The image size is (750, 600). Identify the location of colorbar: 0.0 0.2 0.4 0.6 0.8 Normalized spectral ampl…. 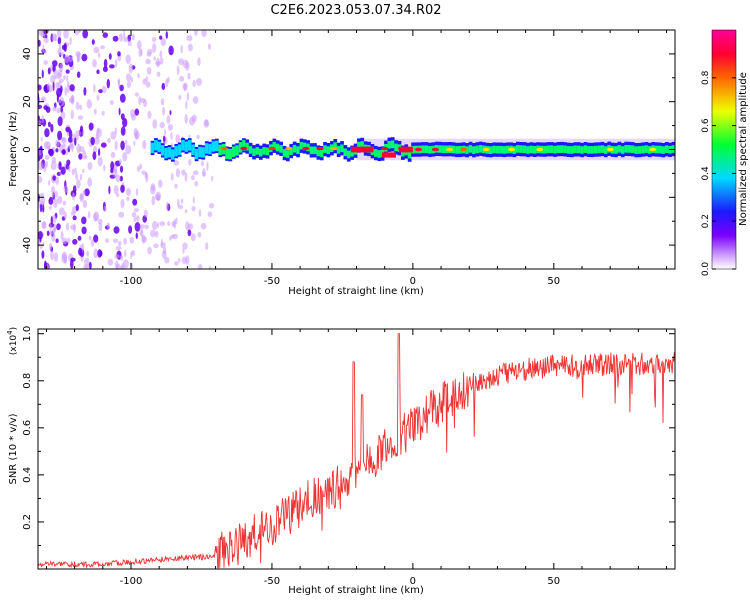
(725, 152).